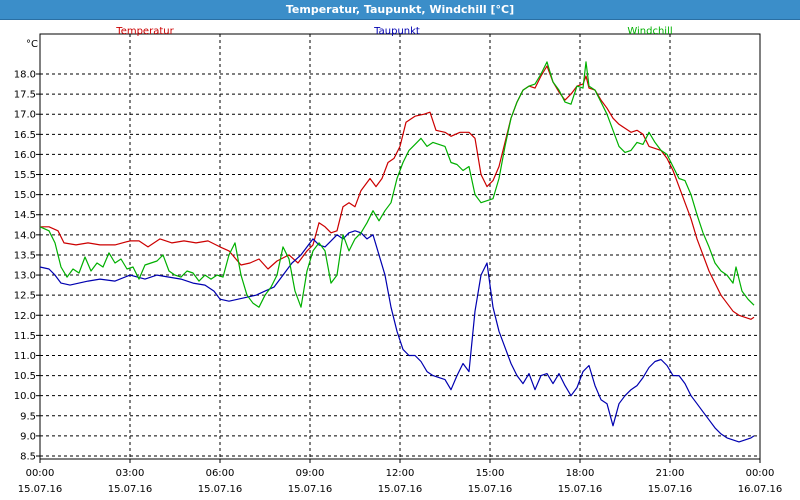 The image size is (800, 500). I want to click on y-tick-label: 13.5, so click(25, 255).